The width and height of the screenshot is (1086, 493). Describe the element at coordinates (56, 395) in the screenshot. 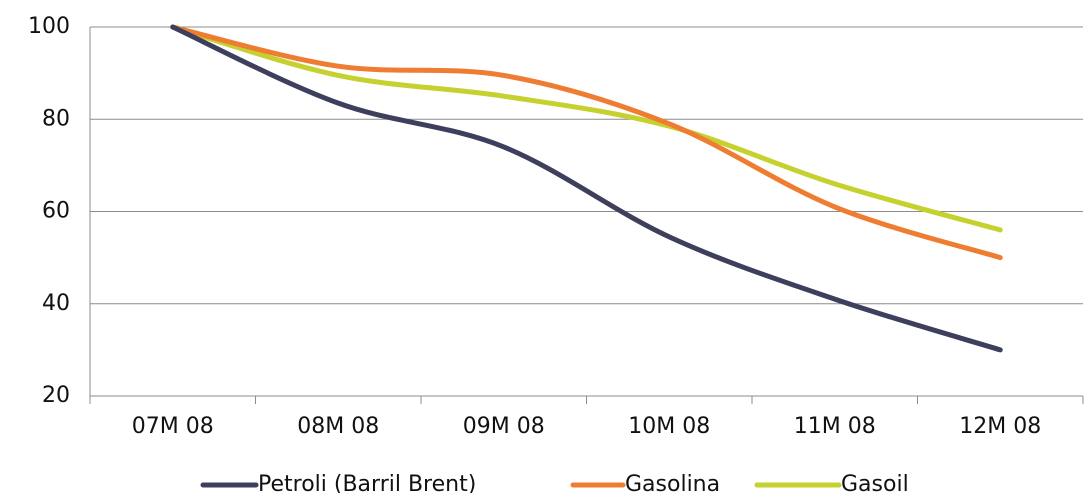

I see `y-tick-label-20: 20` at that location.